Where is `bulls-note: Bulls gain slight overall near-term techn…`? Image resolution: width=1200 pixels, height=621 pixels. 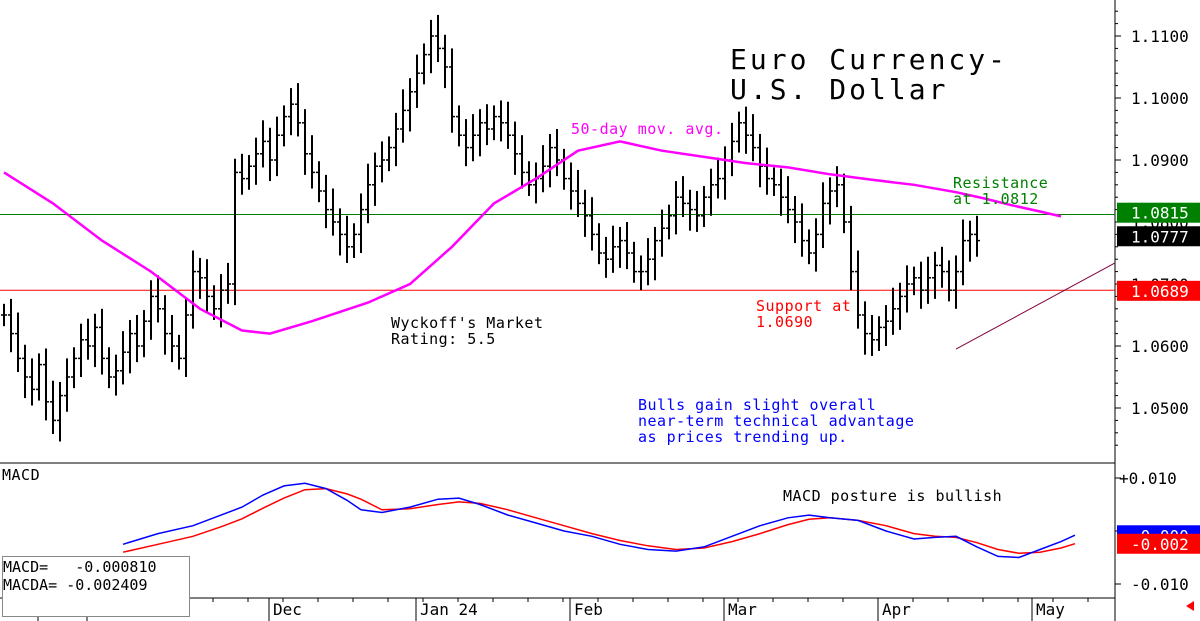
bulls-note: Bulls gain slight overall near-term techn… is located at coordinates (776, 421).